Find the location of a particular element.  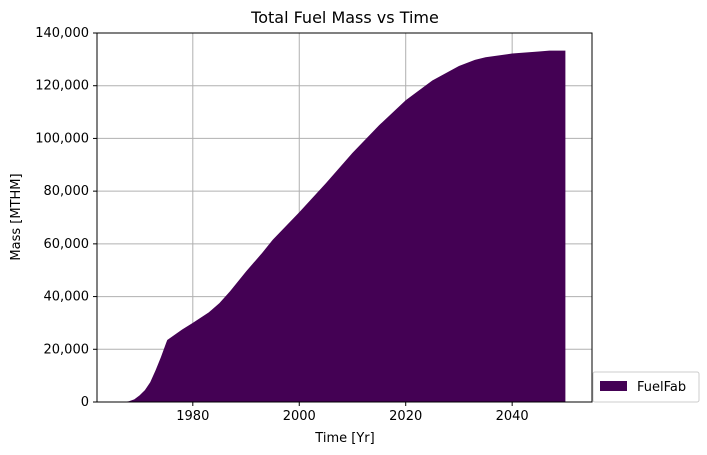

y-tick-label: 120,000 is located at coordinates (62, 86).